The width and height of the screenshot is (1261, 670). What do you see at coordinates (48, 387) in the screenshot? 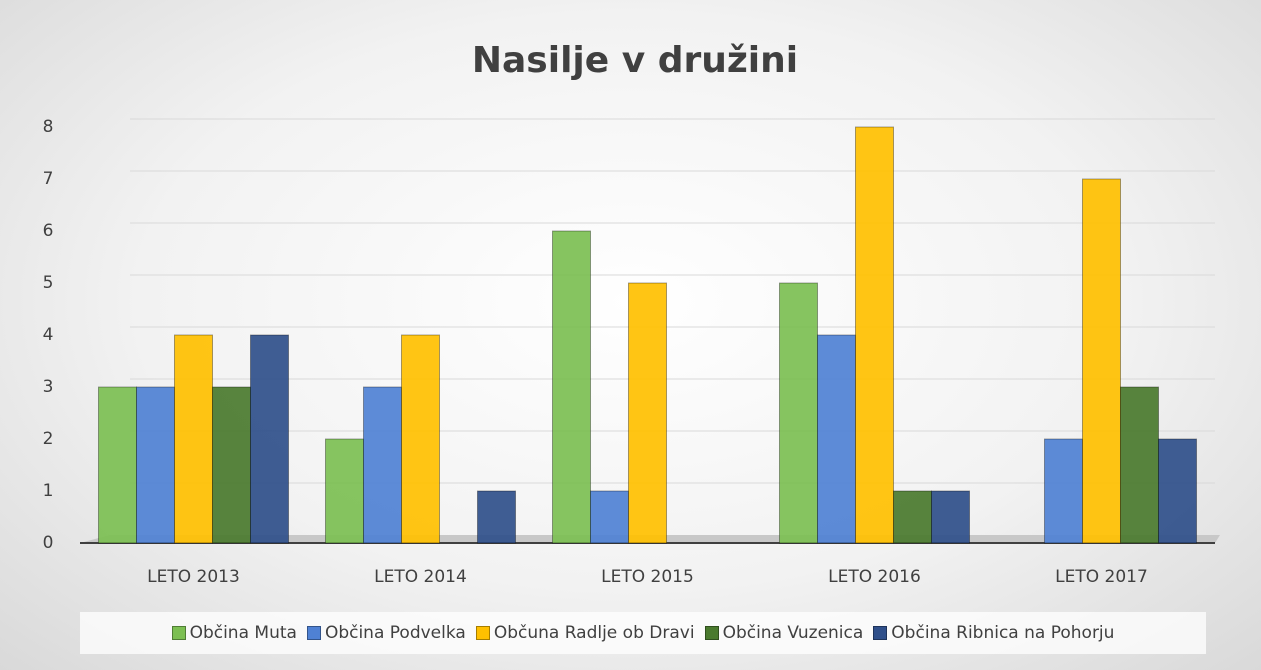
I see `y-tick-label: 3` at bounding box center [48, 387].